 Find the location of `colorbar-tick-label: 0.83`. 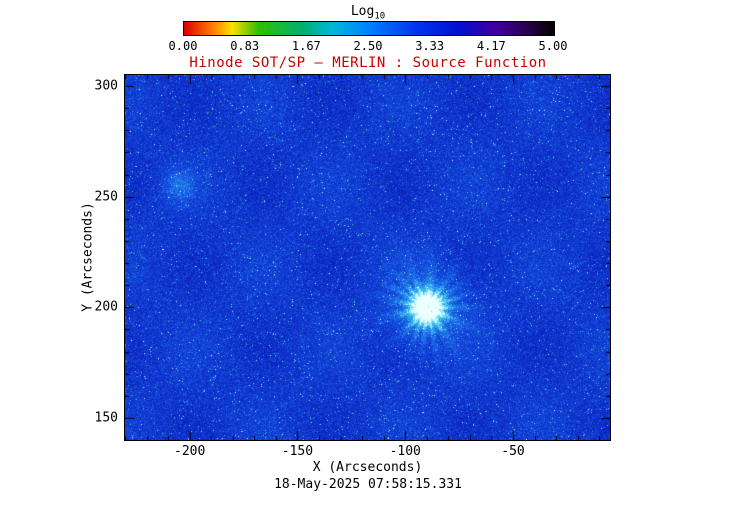

colorbar-tick-label: 0.83 is located at coordinates (245, 46).